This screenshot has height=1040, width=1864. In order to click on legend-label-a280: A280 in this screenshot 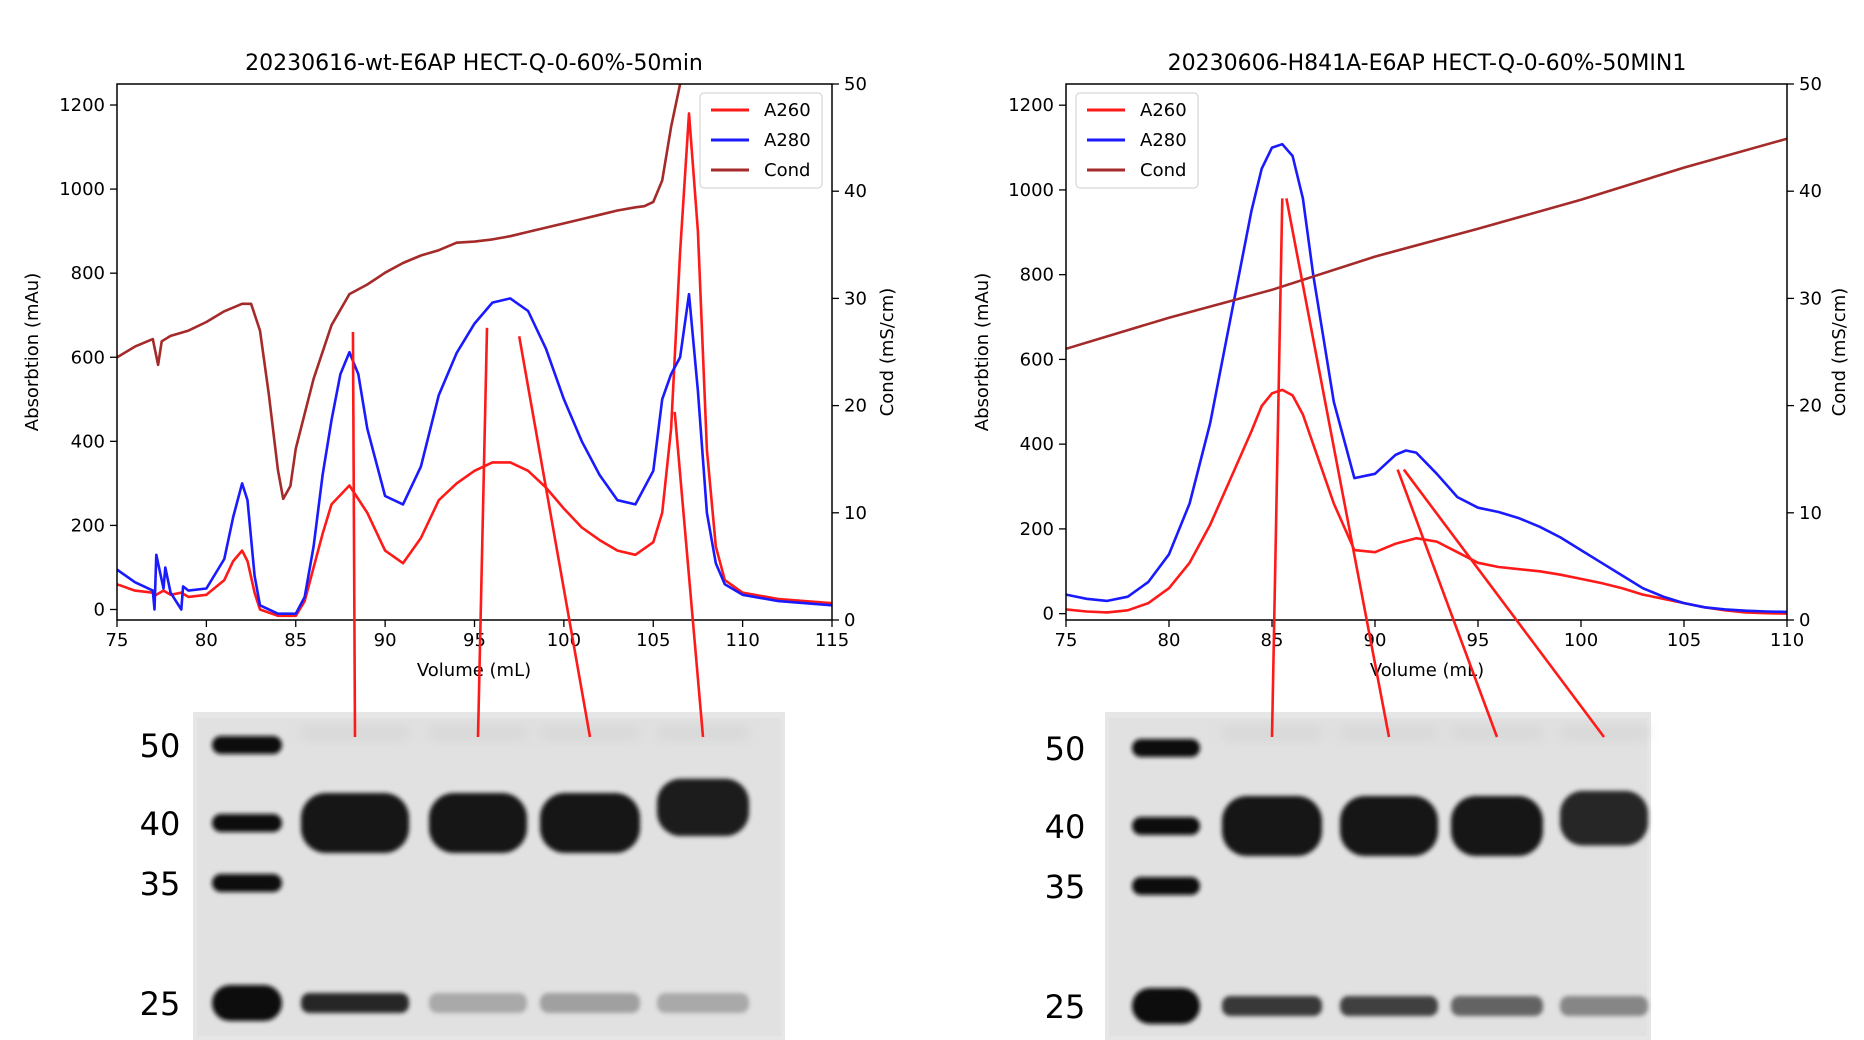, I will do `click(787, 140)`.